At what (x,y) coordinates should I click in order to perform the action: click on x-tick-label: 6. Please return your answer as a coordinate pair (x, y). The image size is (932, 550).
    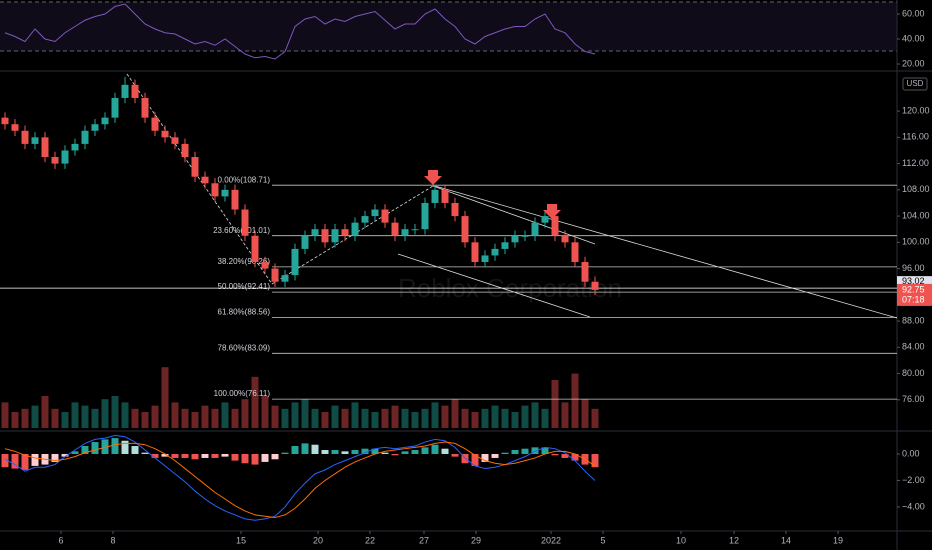
    Looking at the image, I should click on (60, 540).